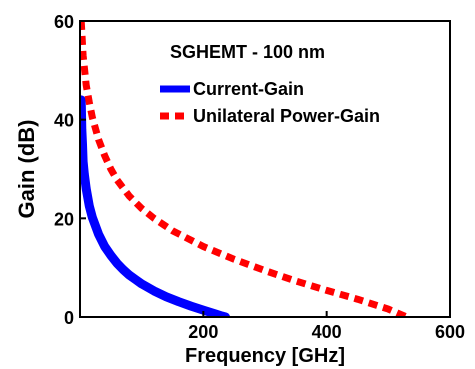 The height and width of the screenshot is (369, 475). Describe the element at coordinates (64, 22) in the screenshot. I see `y-tick-label: 60` at that location.